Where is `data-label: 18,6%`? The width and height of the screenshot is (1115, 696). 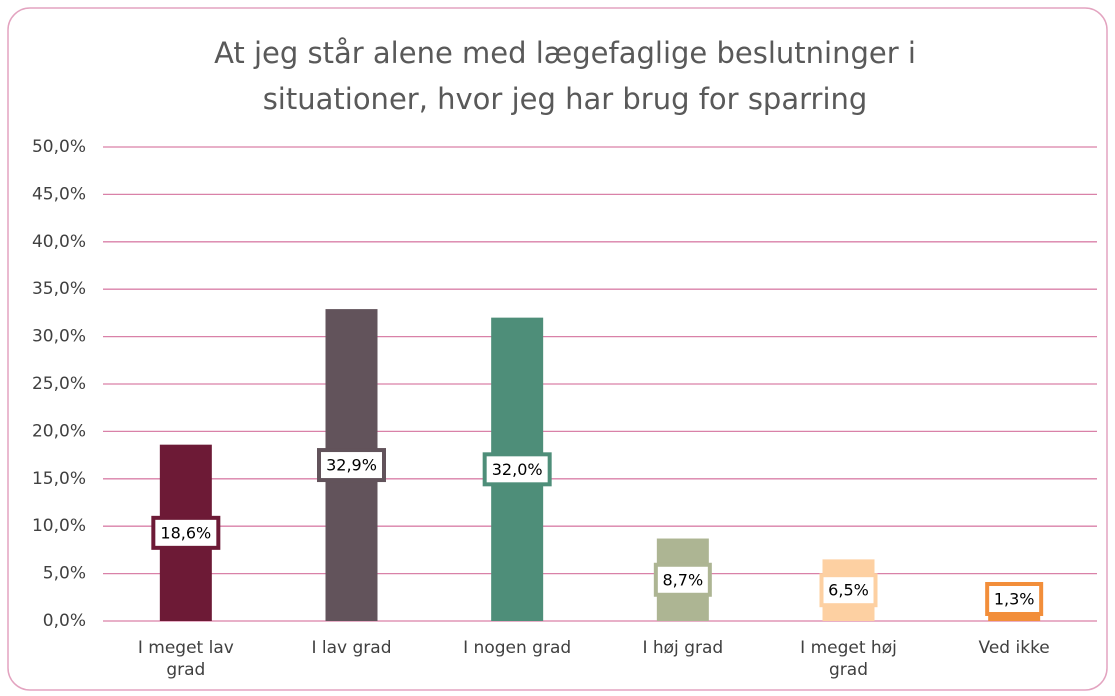
data-label: 18,6% is located at coordinates (185, 532).